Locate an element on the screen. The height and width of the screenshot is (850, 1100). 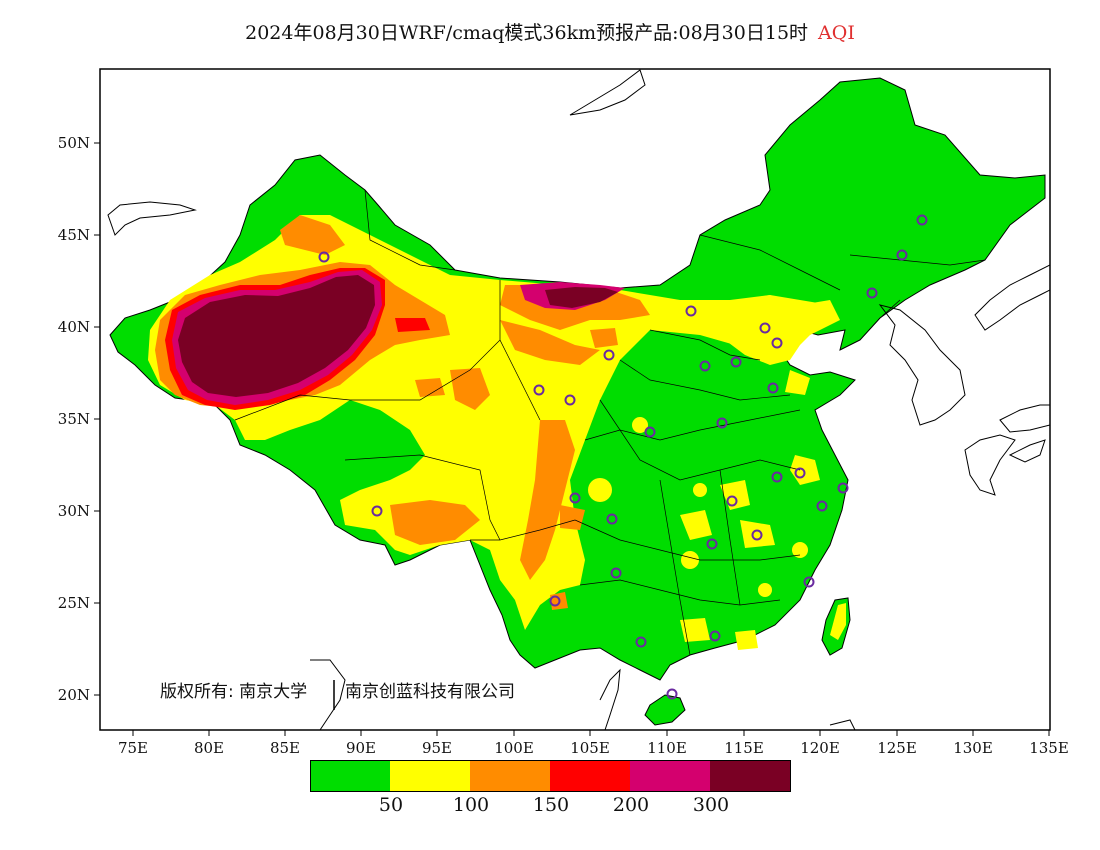
x-tick: 130E is located at coordinates (973, 743).